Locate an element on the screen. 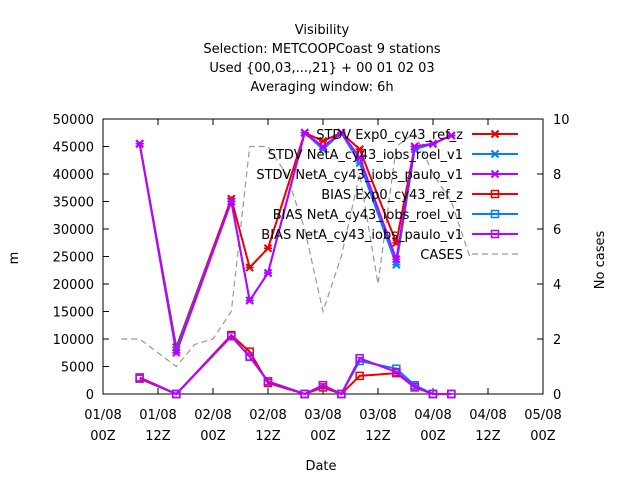 The height and width of the screenshot is (480, 640). y-tick-label: 15000 is located at coordinates (73, 313).